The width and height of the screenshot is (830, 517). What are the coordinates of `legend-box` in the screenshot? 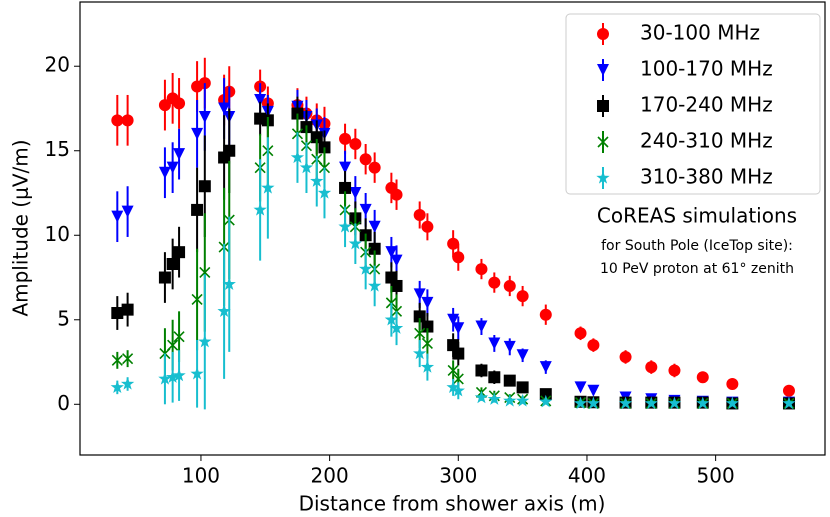 It's located at (693, 104).